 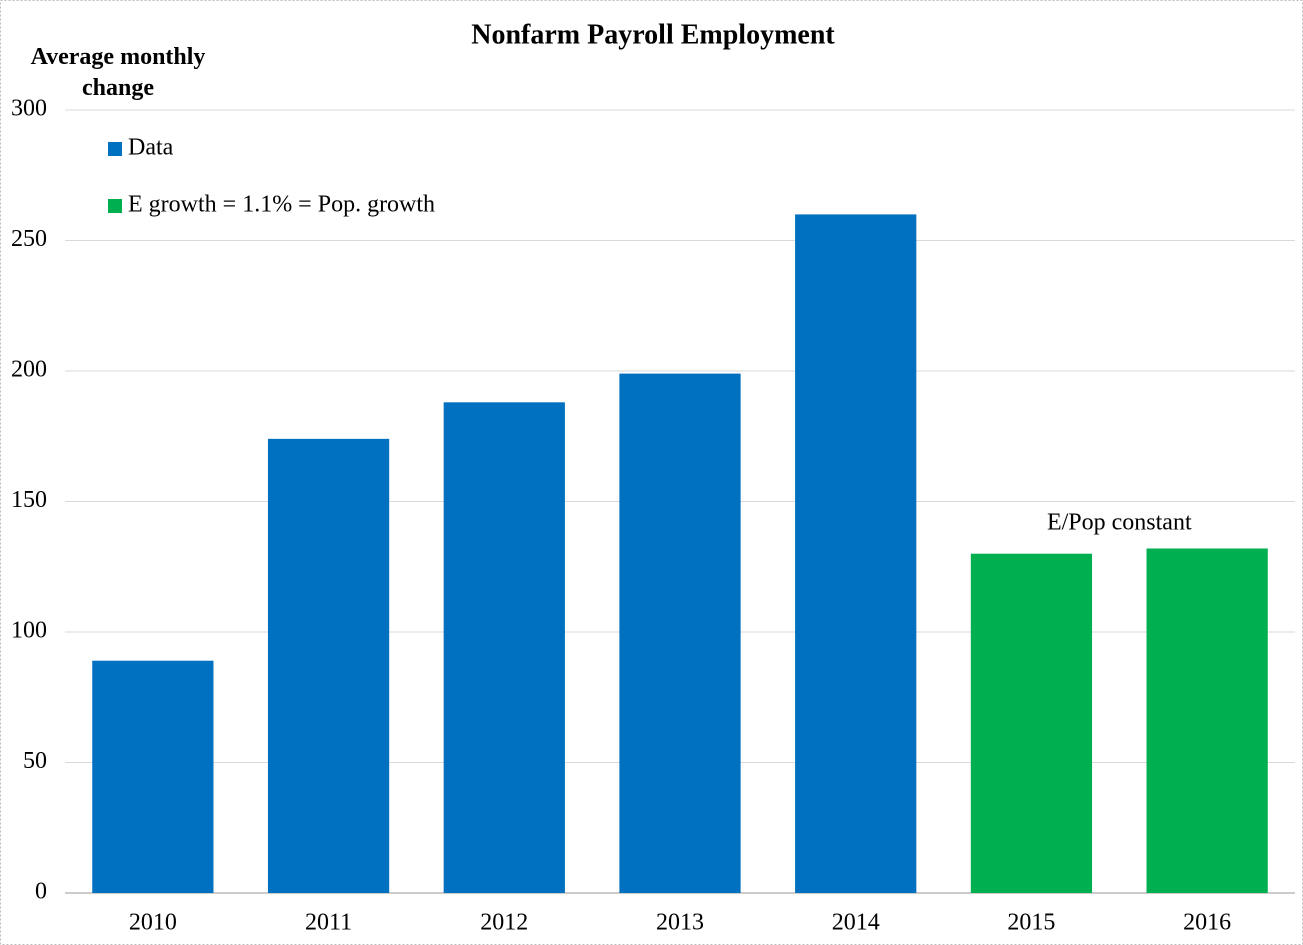 What do you see at coordinates (281, 205) in the screenshot?
I see `legend-label: E growth = 1.1% = Pop. growth` at bounding box center [281, 205].